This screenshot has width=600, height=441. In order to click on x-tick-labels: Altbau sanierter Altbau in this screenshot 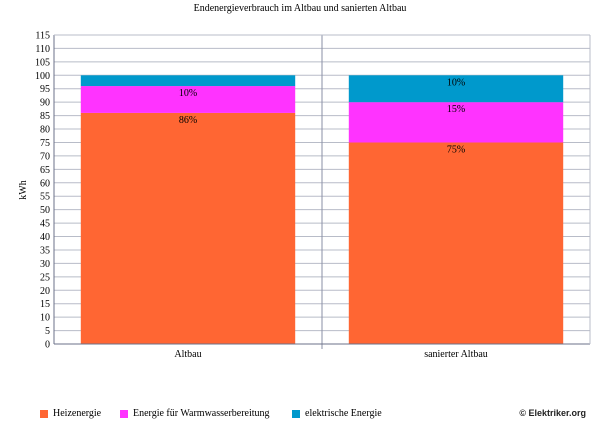, I will do `click(330, 354)`.